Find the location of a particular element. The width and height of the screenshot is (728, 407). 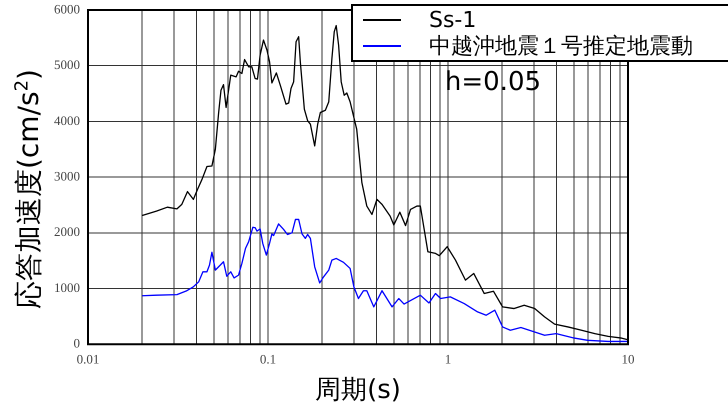

legend-label: Ss-1 is located at coordinates (452, 20).